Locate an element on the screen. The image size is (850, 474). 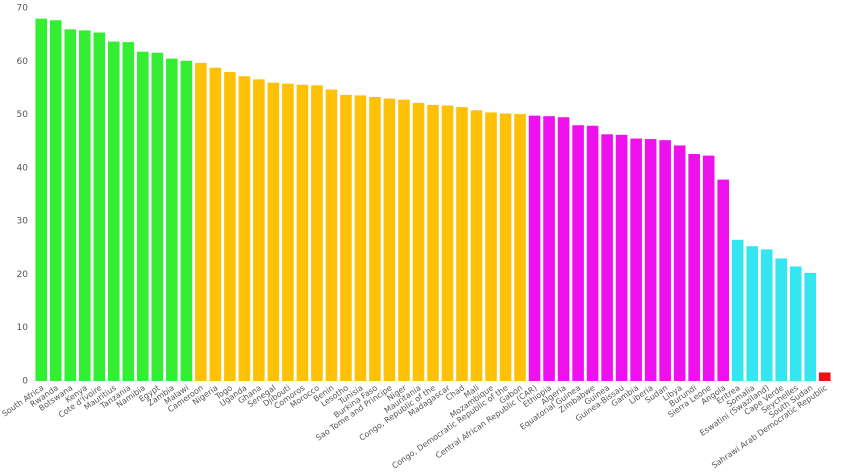
y-tick-label: 30 is located at coordinates (23, 222).